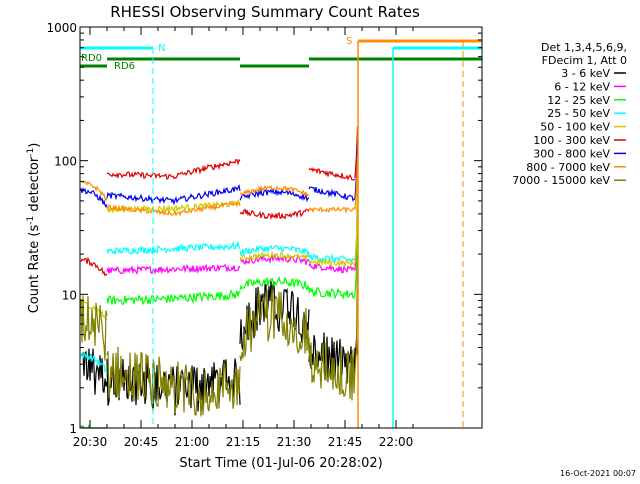 Image resolution: width=640 pixels, height=484 pixels. Describe the element at coordinates (396, 442) in the screenshot. I see `x-tick-label: 22:00` at that location.